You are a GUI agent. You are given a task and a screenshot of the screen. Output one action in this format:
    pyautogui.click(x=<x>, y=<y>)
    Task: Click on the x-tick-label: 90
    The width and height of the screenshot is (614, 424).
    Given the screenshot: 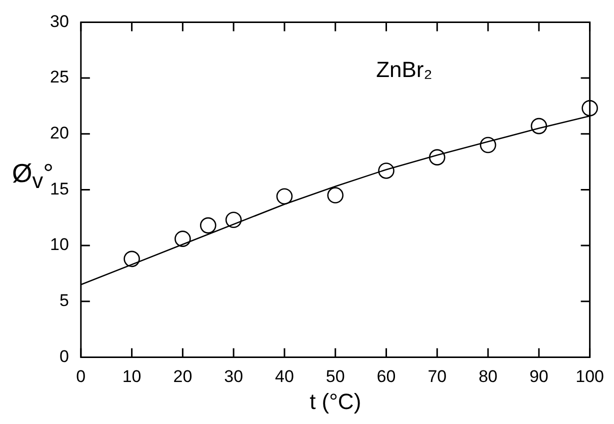 What is the action you would take?
    pyautogui.click(x=538, y=376)
    